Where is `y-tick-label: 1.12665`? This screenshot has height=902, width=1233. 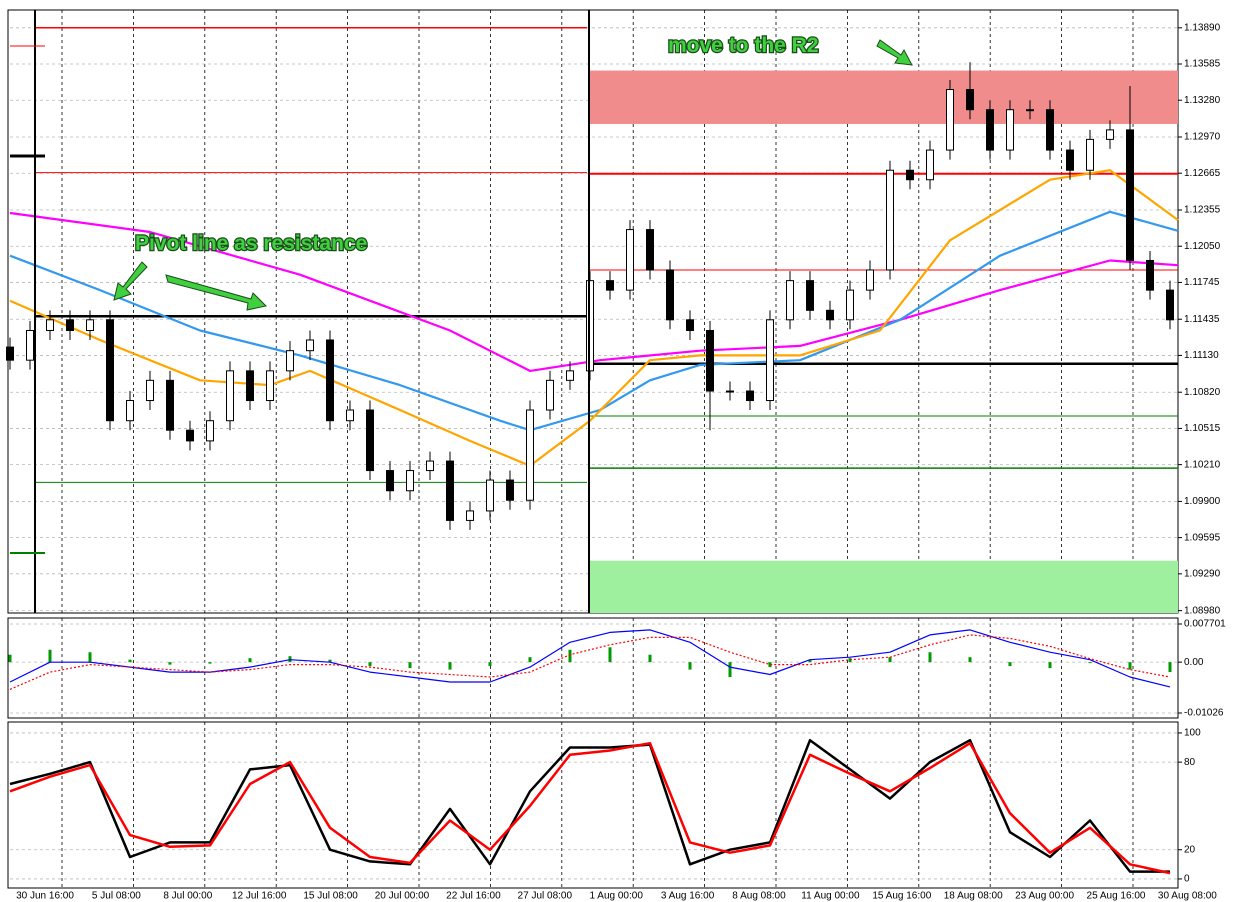 y-tick-label: 1.12665 is located at coordinates (1202, 173).